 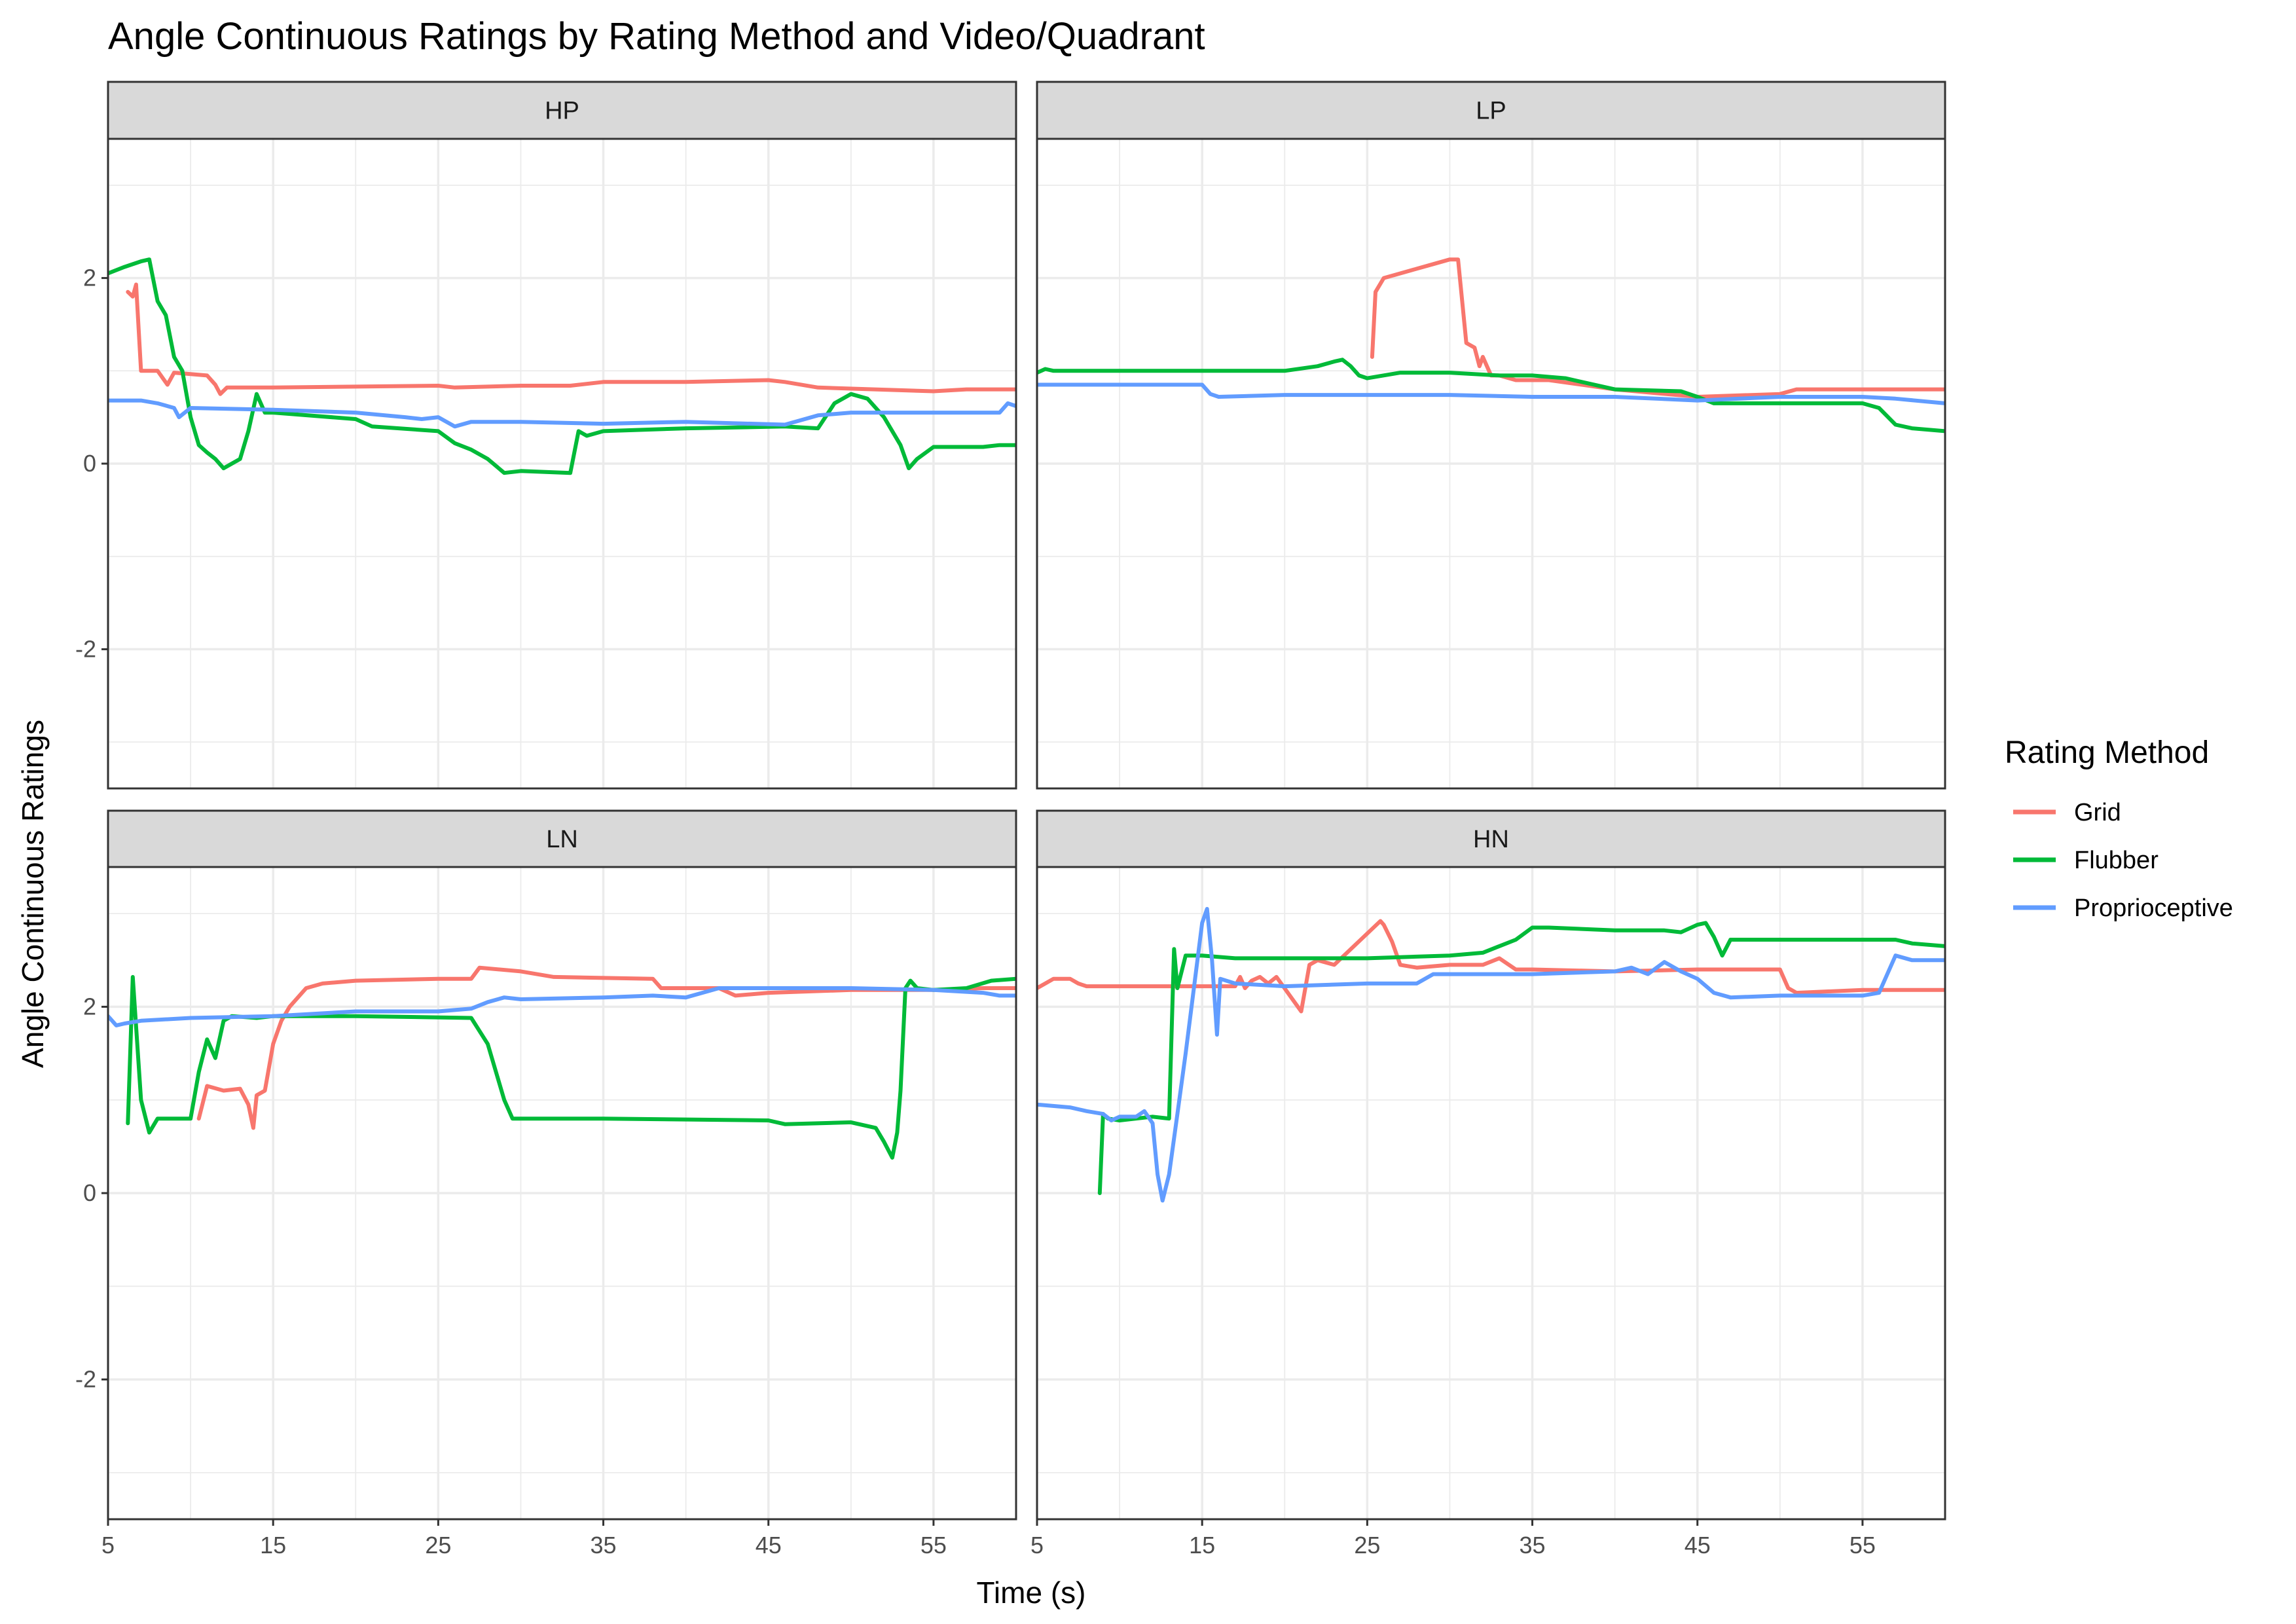 What do you see at coordinates (2153, 908) in the screenshot?
I see `legend-label: Proprioceptive` at bounding box center [2153, 908].